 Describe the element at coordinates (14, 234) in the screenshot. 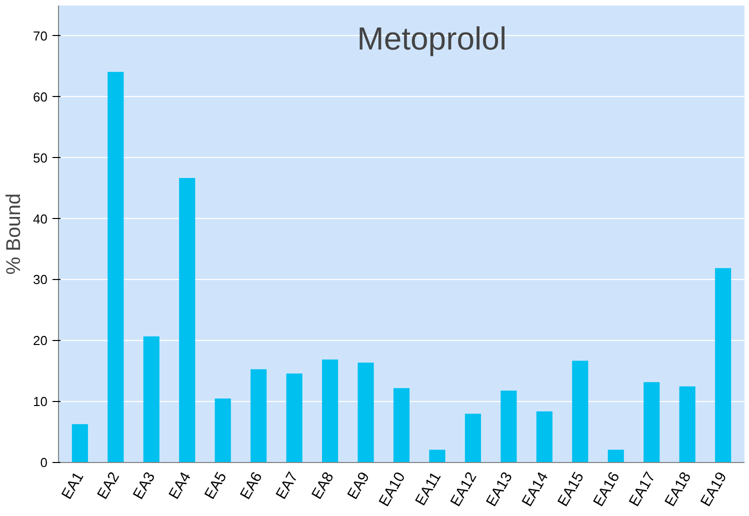

I see `y-axis-title: % Bound` at that location.